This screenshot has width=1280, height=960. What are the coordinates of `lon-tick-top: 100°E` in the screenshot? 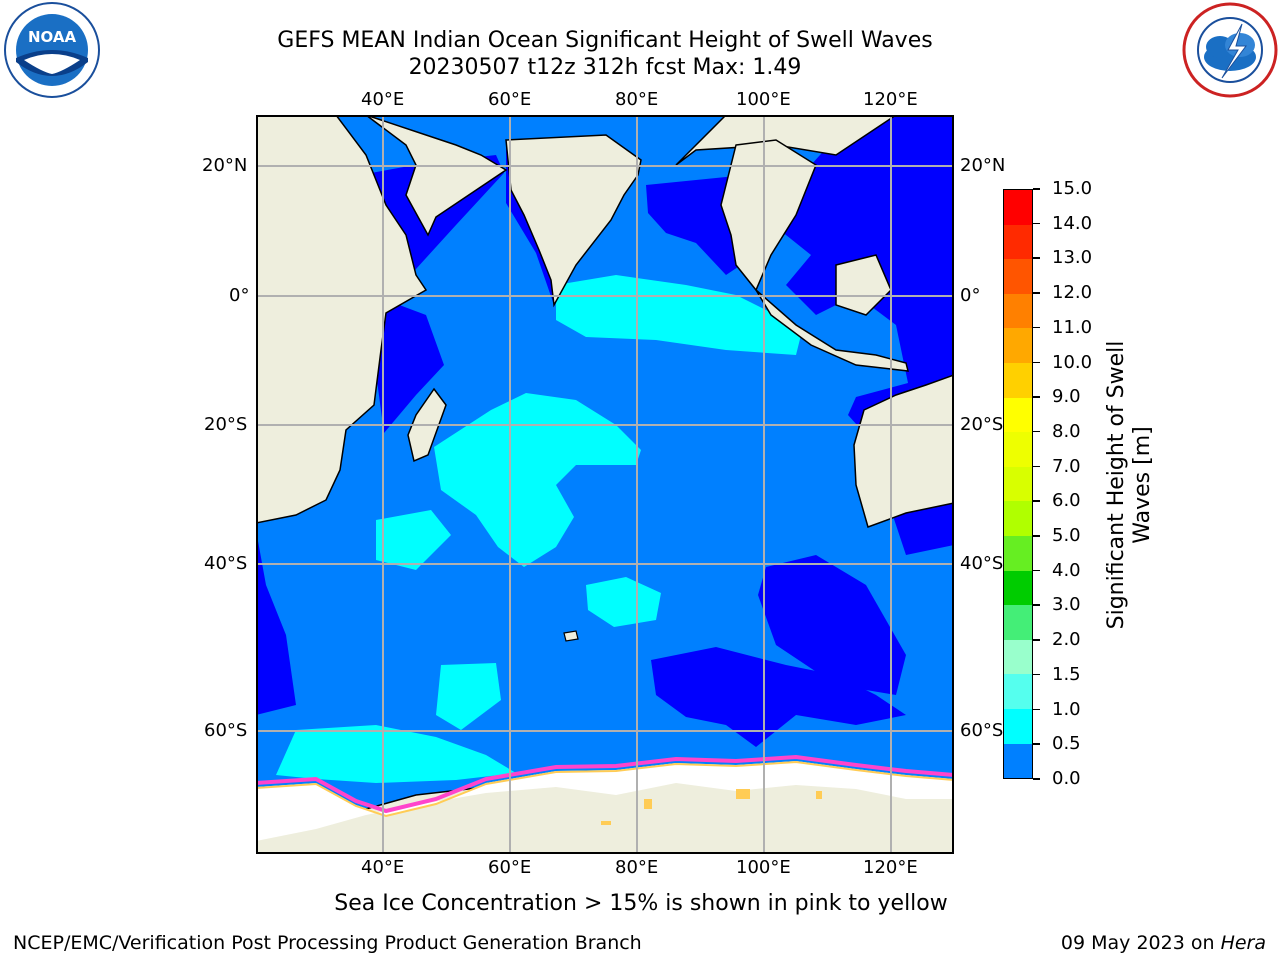 It's located at (763, 99).